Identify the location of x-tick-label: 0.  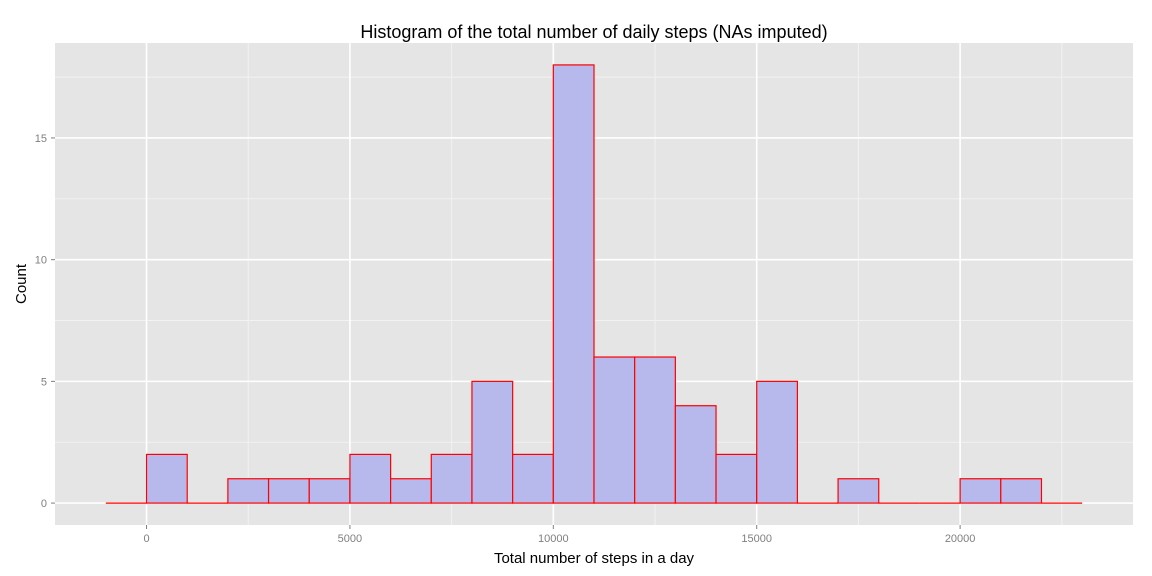
(146, 539).